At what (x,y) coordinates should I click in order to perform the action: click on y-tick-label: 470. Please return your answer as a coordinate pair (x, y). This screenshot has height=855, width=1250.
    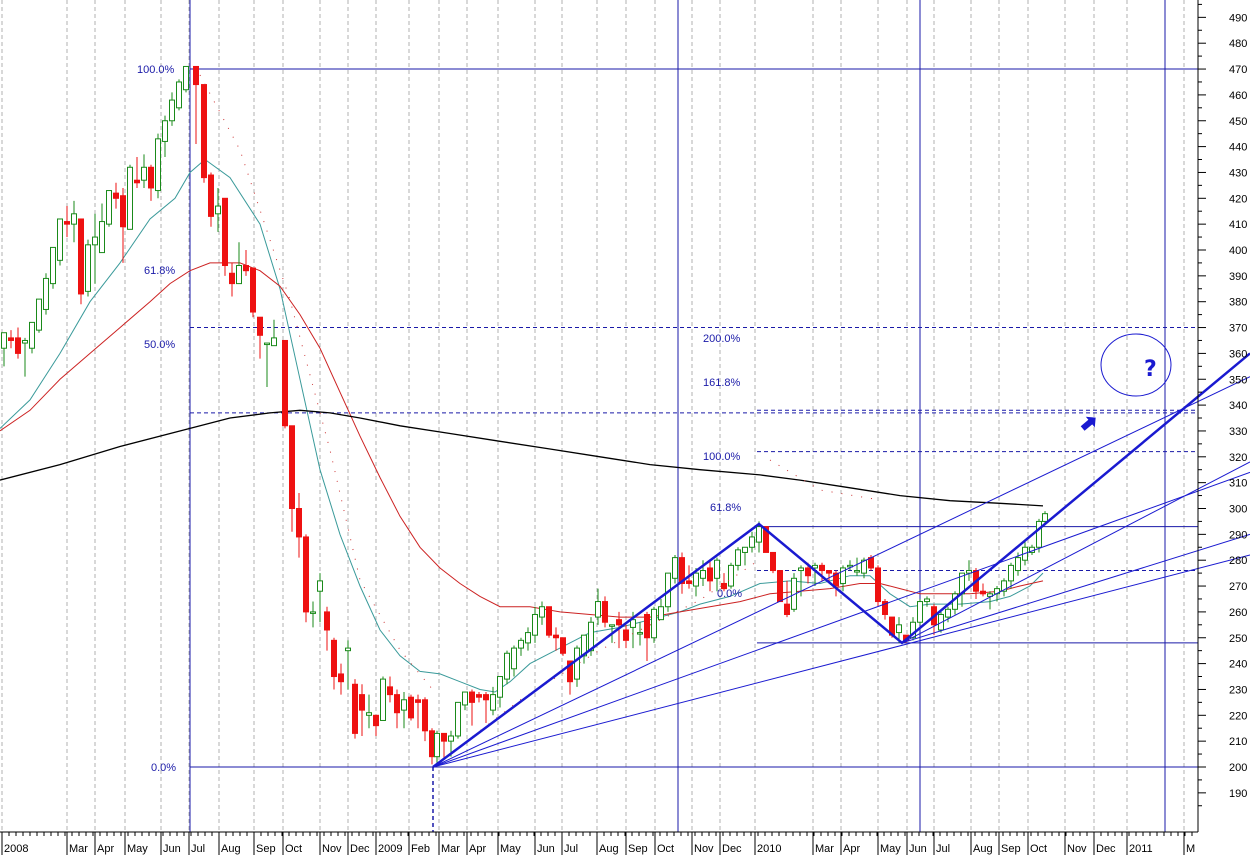
    Looking at the image, I should click on (1238, 70).